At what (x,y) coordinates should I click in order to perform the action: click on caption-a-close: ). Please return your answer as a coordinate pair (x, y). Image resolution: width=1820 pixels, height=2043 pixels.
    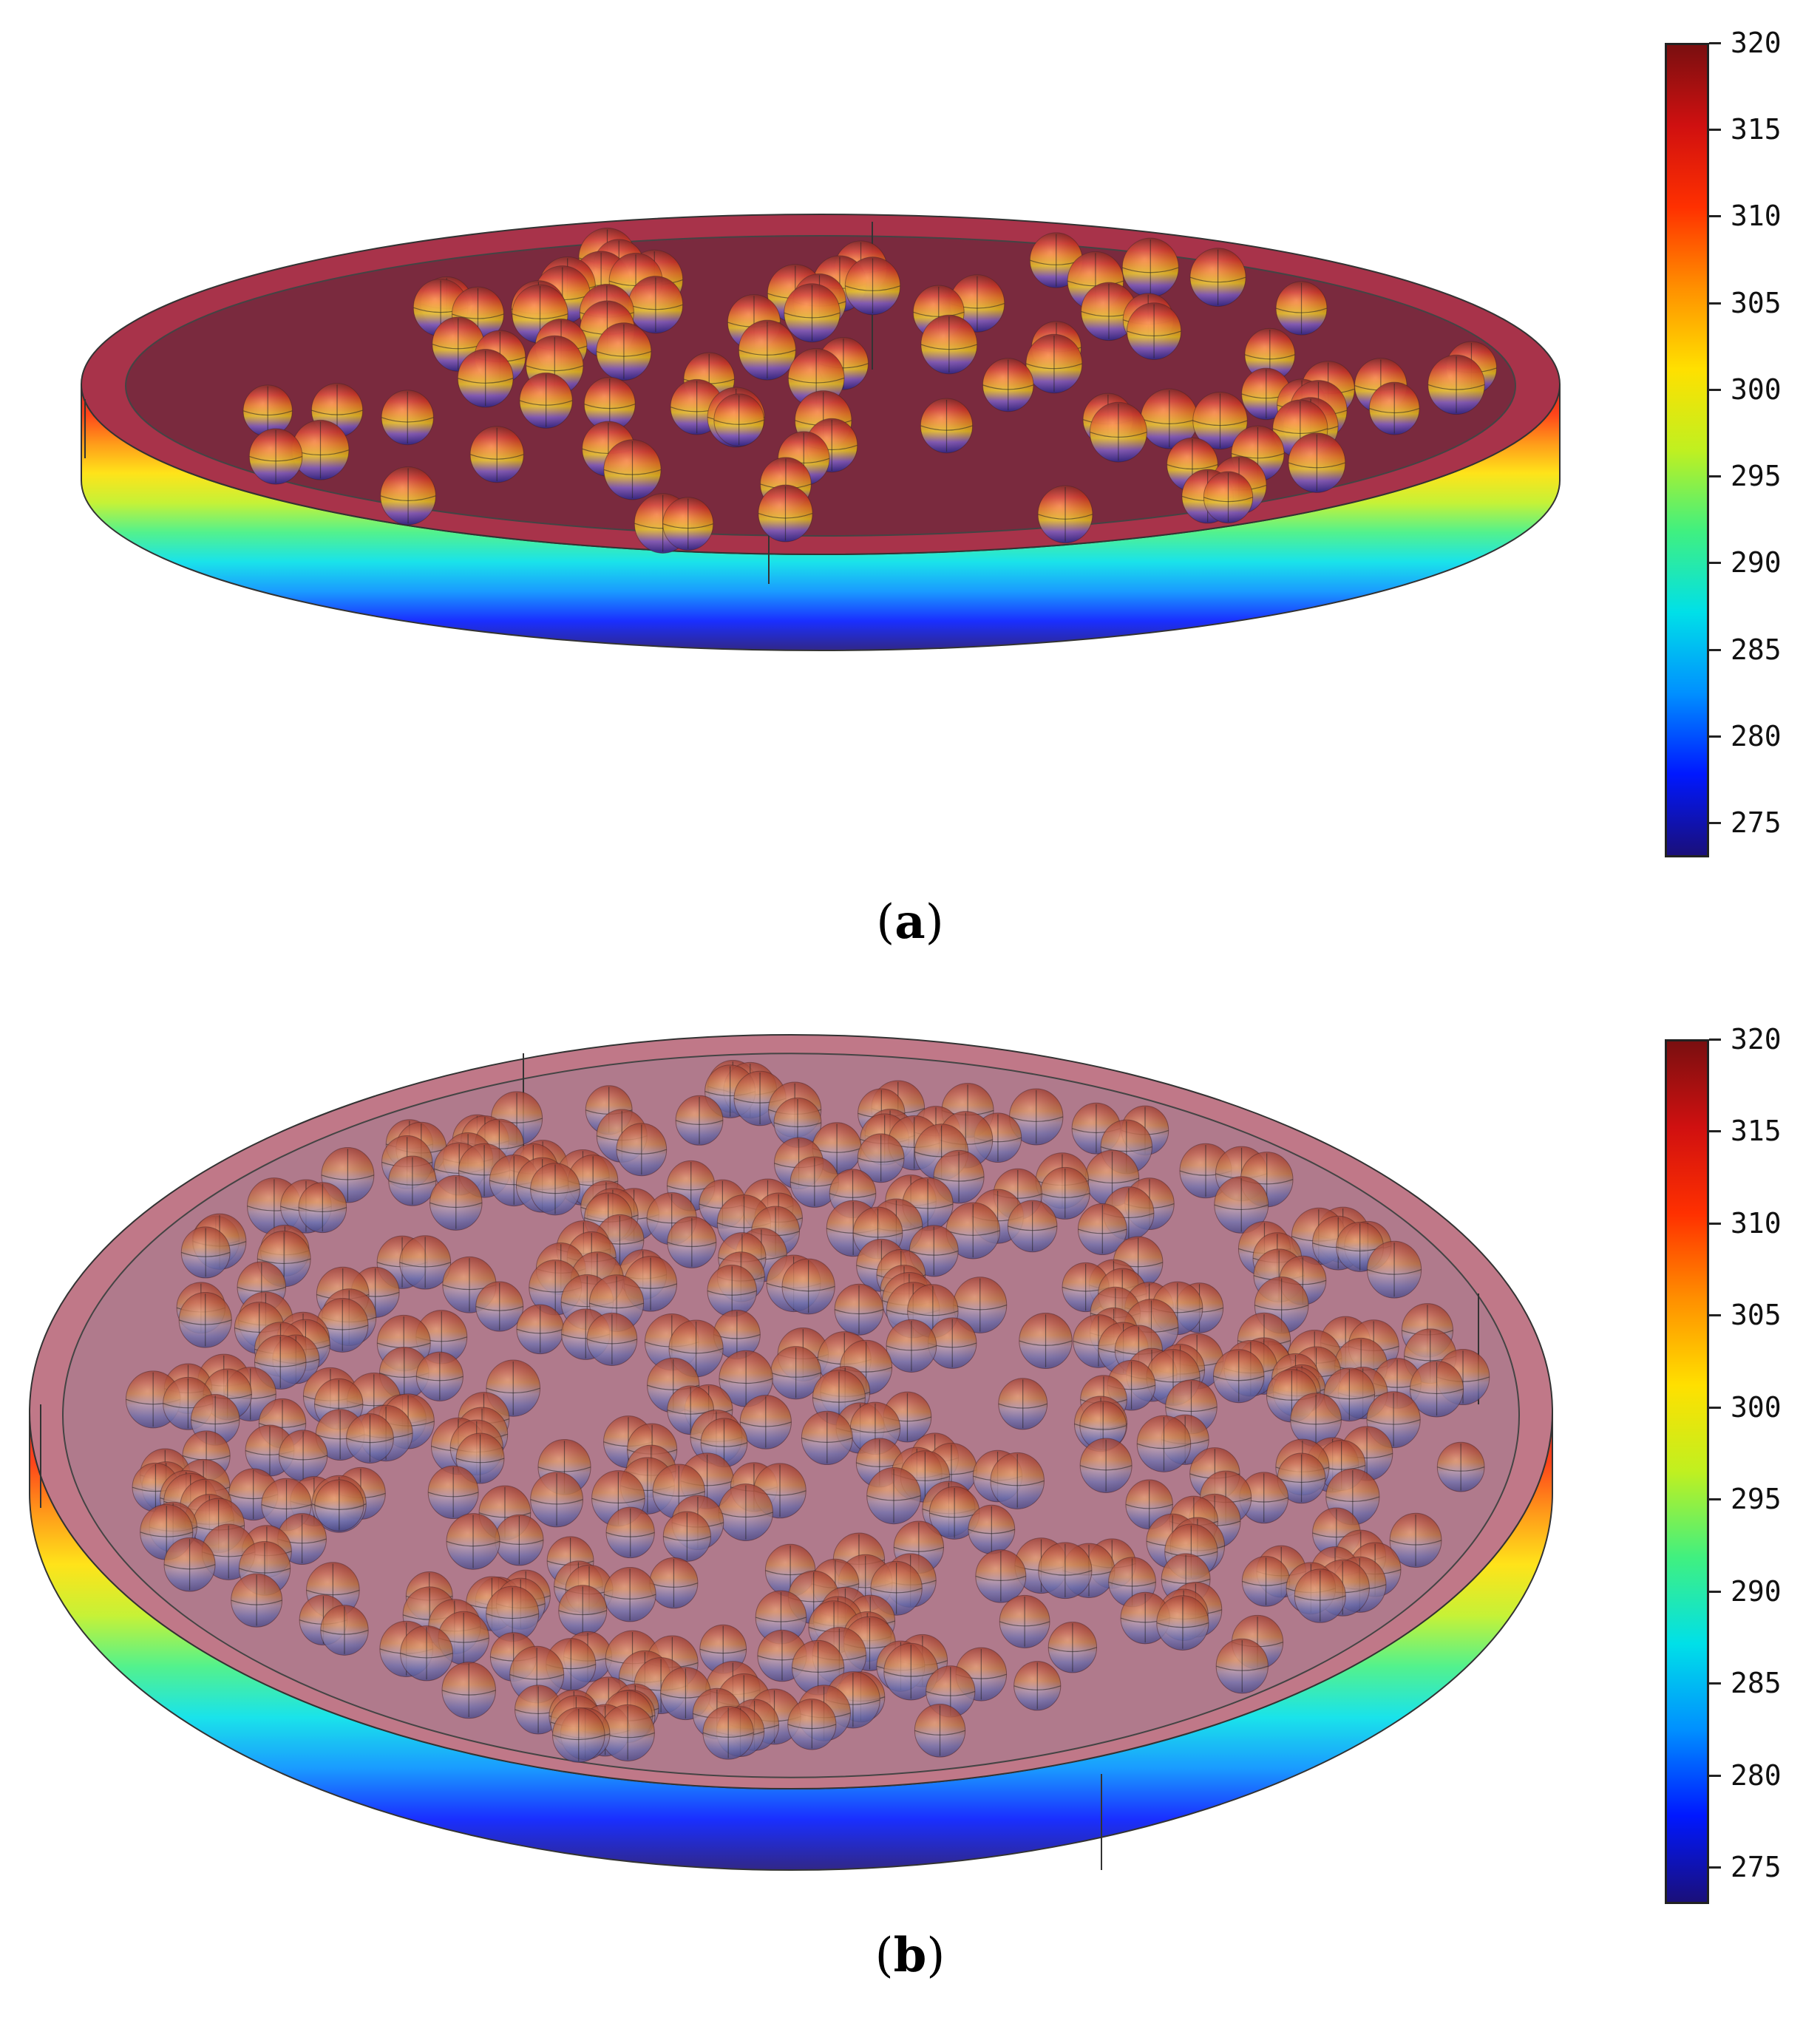
    Looking at the image, I should click on (934, 922).